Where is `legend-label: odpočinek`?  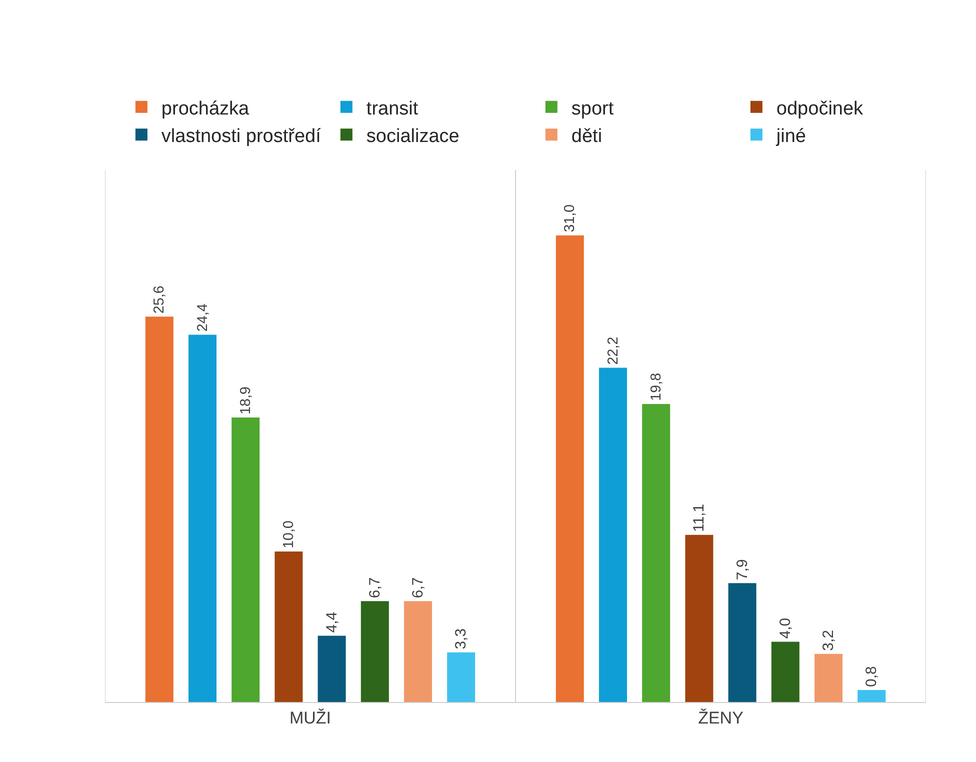 legend-label: odpočinek is located at coordinates (820, 109).